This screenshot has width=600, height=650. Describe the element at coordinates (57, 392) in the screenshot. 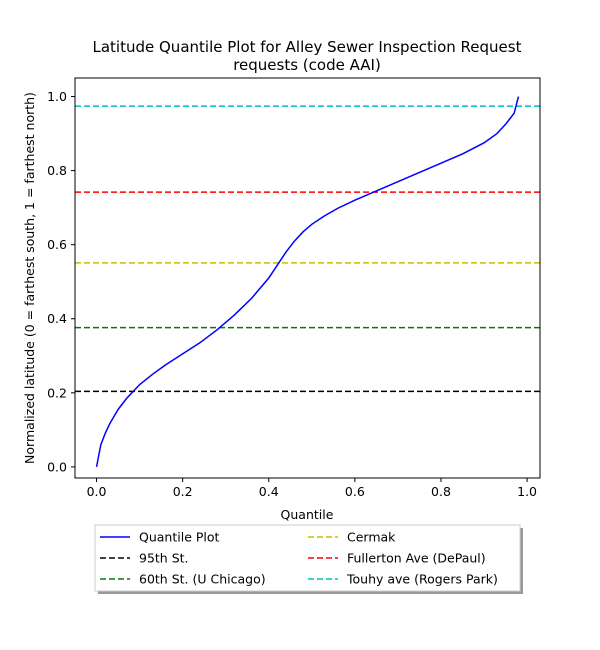

I see `y-tick-label: 0.2` at that location.